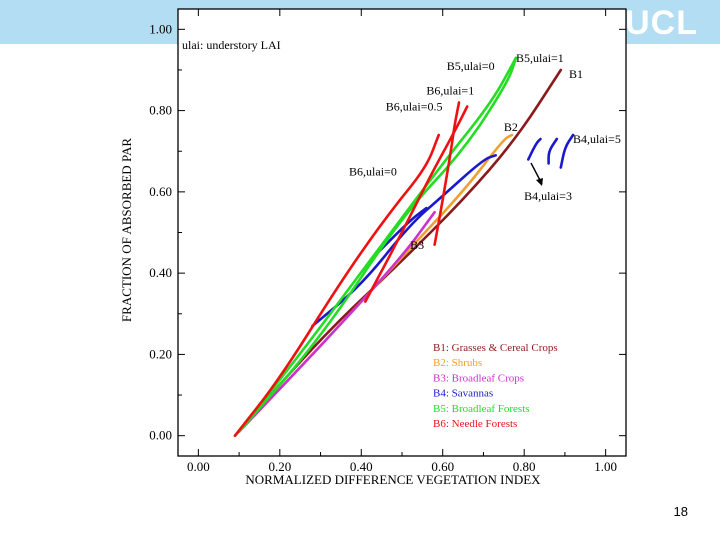 The width and height of the screenshot is (720, 540). Describe the element at coordinates (126, 230) in the screenshot. I see `y-axis-title: FRACTION OF ABSORBED PAR` at that location.